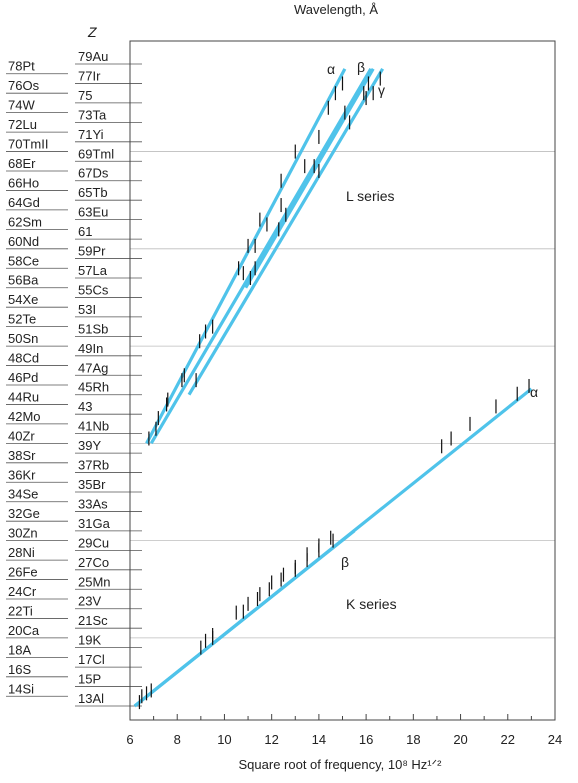  Describe the element at coordinates (20, 610) in the screenshot. I see `element-label: 22Ti` at that location.